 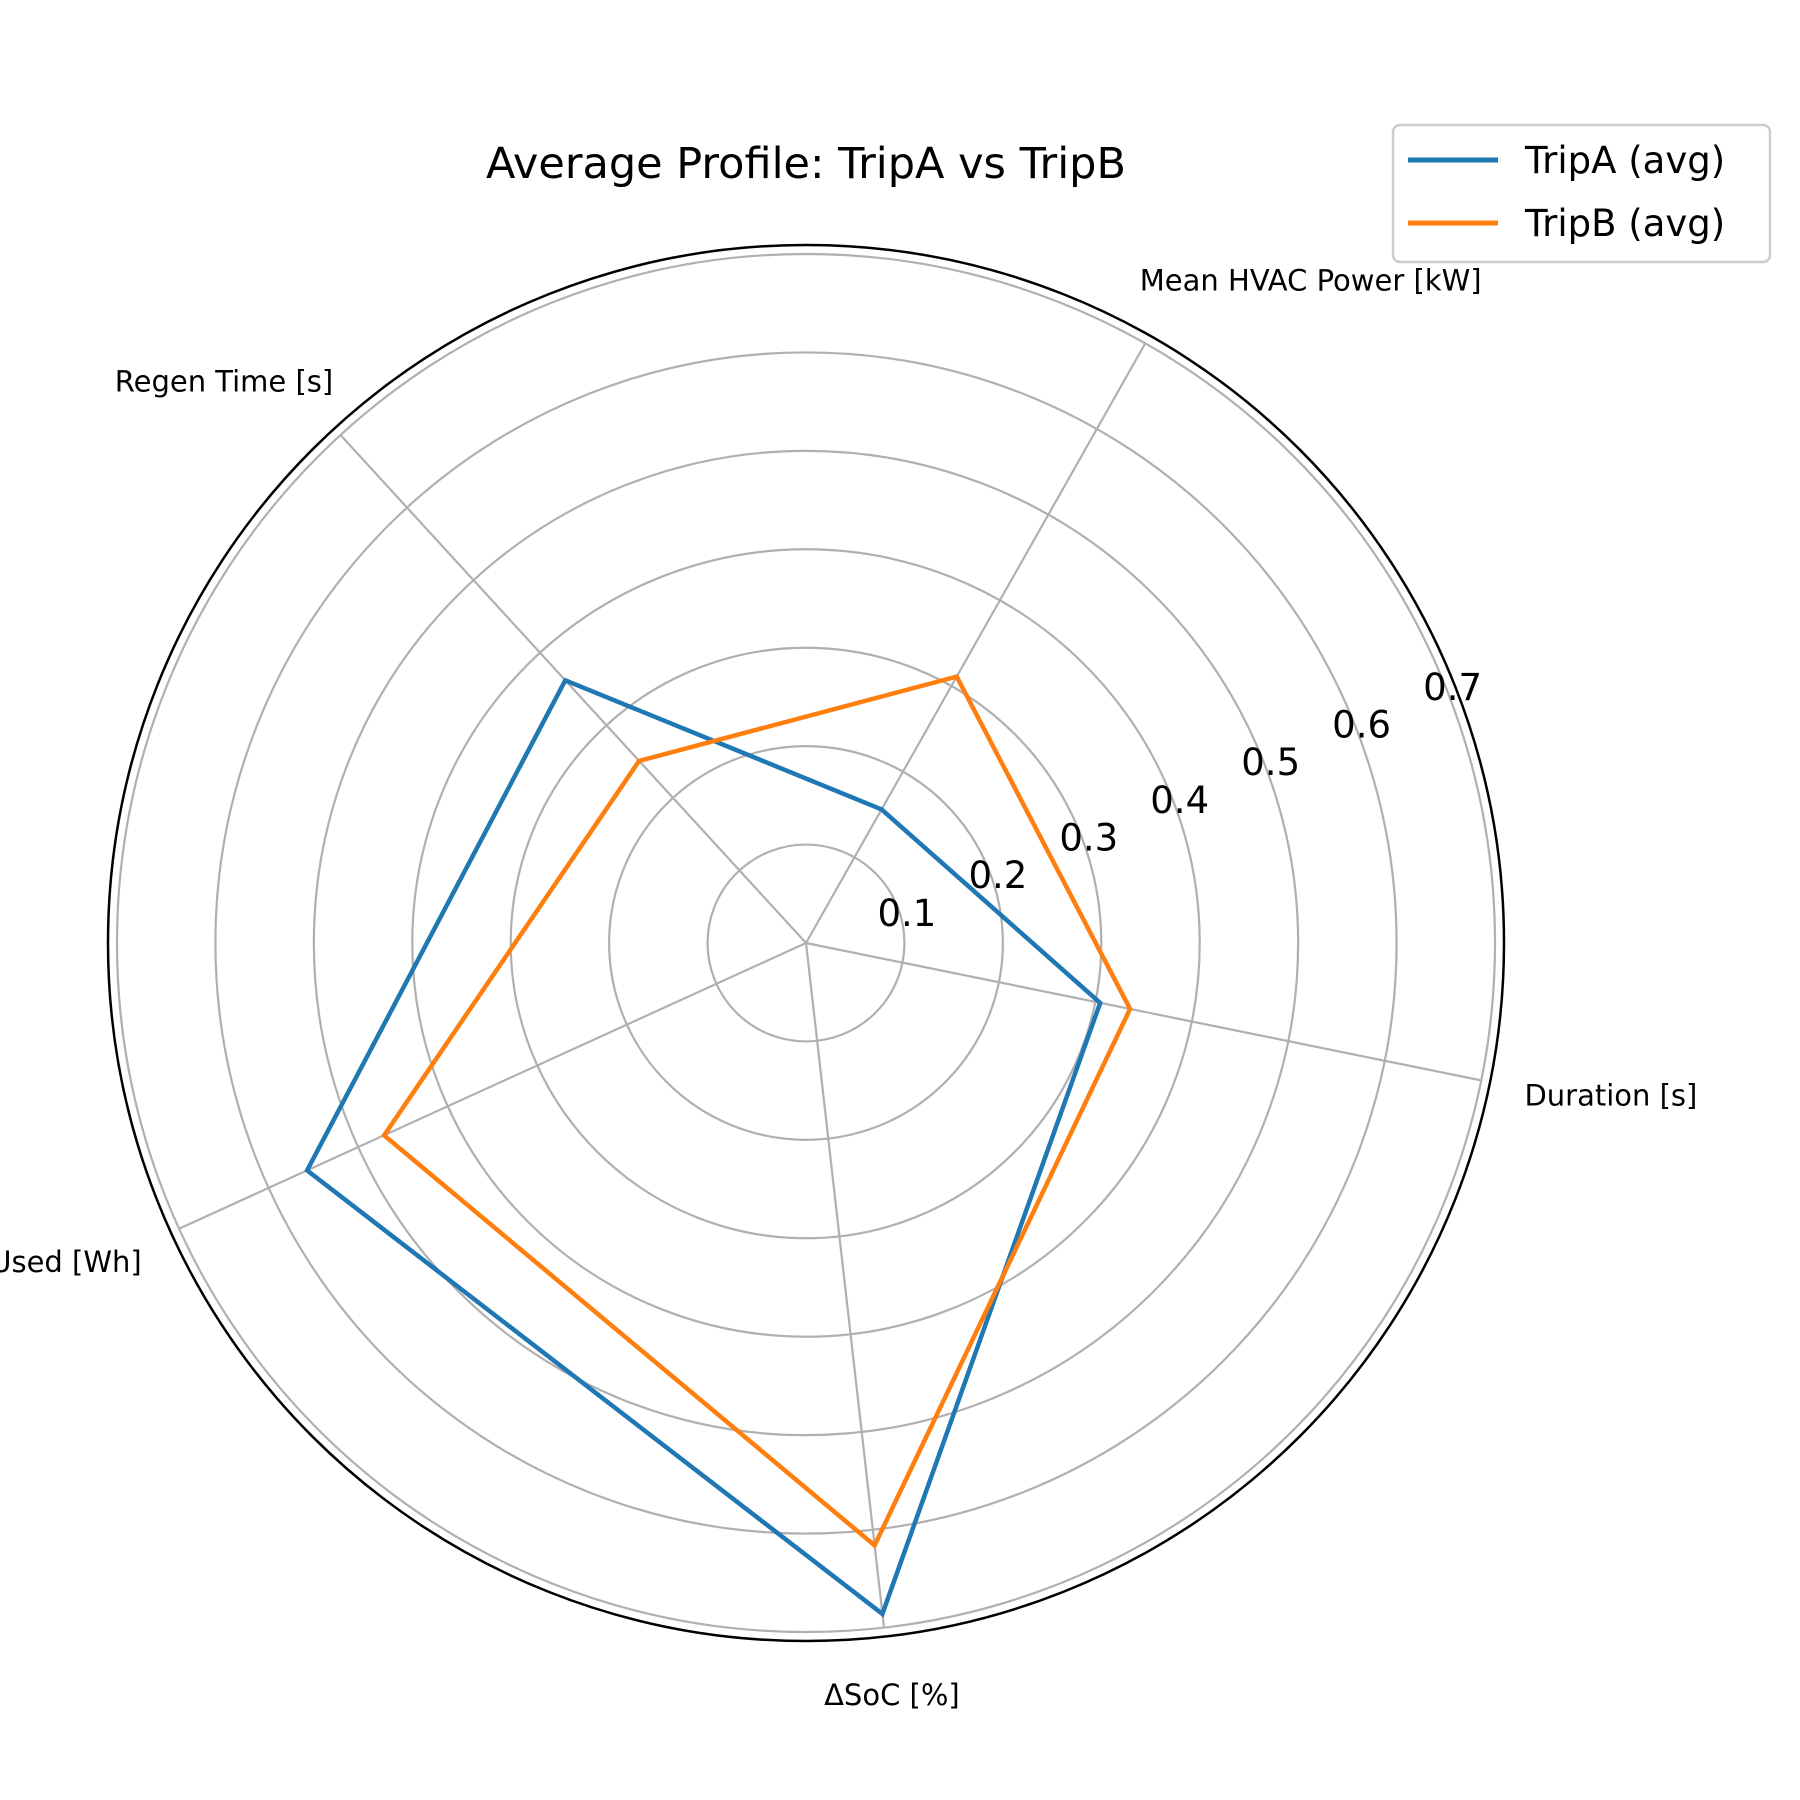 I want to click on radial-ticks: 0.1 0.2 0.3 0.4 0.5 0.6 0.7, so click(x=1179, y=800).